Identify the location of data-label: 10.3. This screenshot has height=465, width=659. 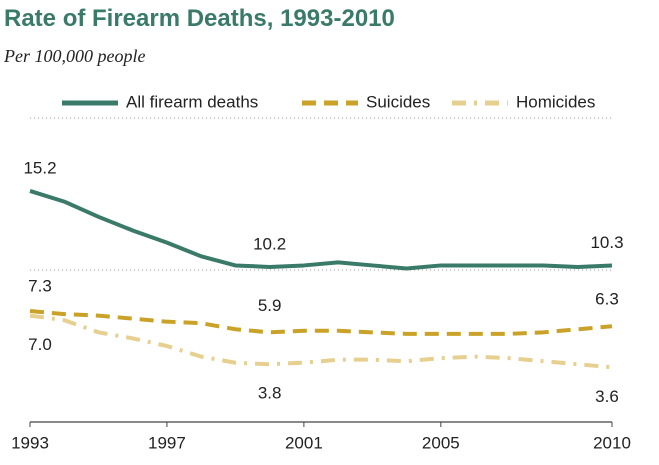
(606, 242).